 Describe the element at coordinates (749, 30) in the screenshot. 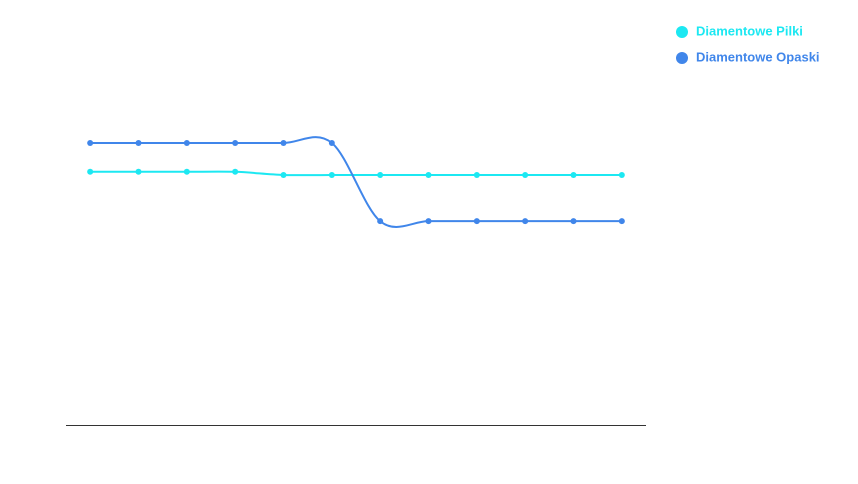

I see `legend-label: Diamentowe Pilki` at that location.